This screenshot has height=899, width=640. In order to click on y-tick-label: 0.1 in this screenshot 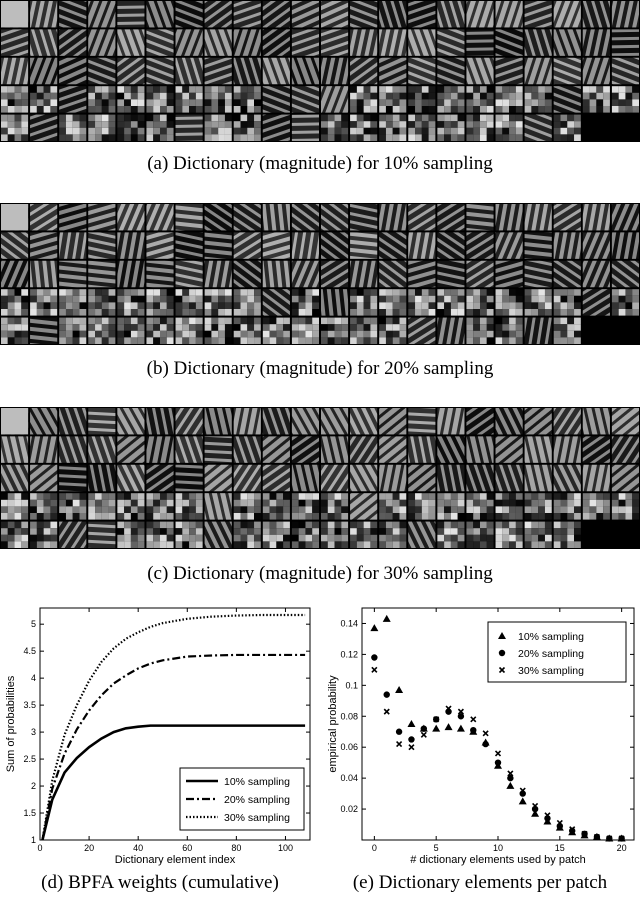, I will do `click(351, 685)`.